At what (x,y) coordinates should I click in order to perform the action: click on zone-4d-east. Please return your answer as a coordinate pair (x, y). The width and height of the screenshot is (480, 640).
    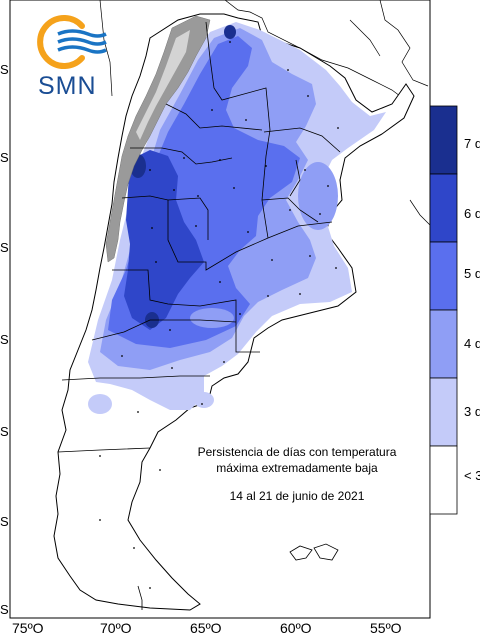
    Looking at the image, I should click on (318, 196).